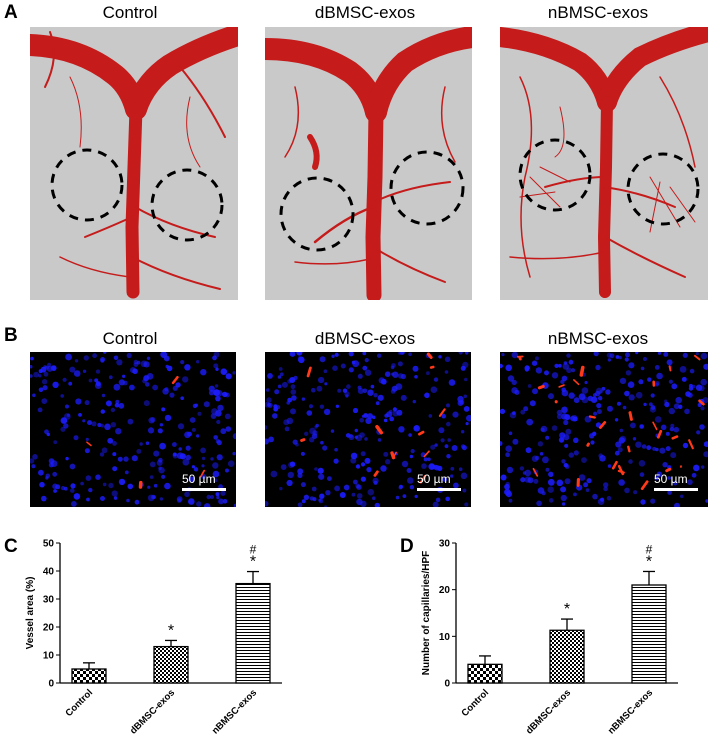 The height and width of the screenshot is (744, 709). I want to click on fluorescence-image-control: 50 µm, so click(133, 429).